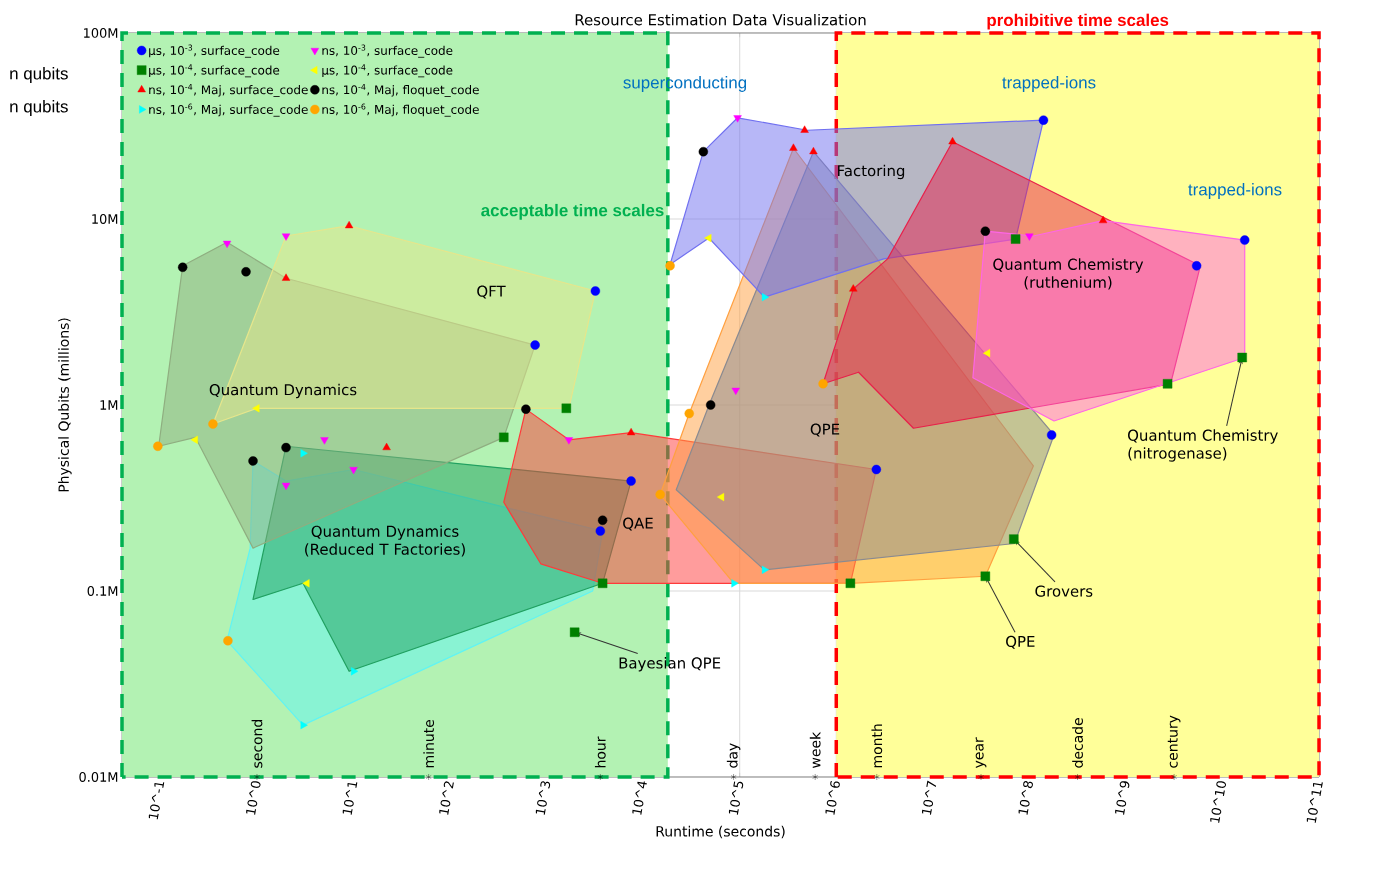 The image size is (1379, 877). Describe the element at coordinates (736, 798) in the screenshot. I see `x-tick-label: 10^5` at that location.